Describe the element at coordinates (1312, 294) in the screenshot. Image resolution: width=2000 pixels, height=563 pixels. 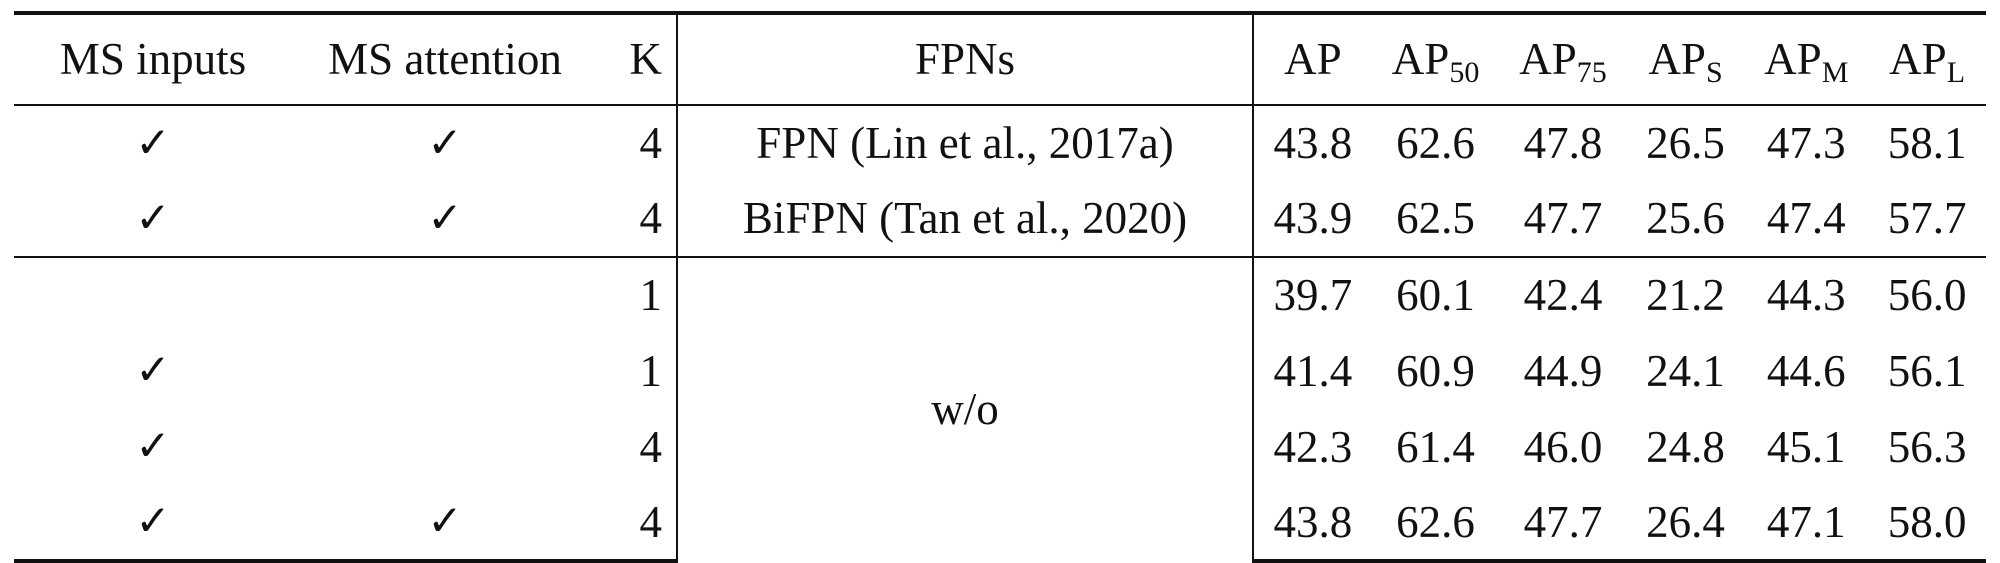
I see `ap-cell: 39.7` at that location.